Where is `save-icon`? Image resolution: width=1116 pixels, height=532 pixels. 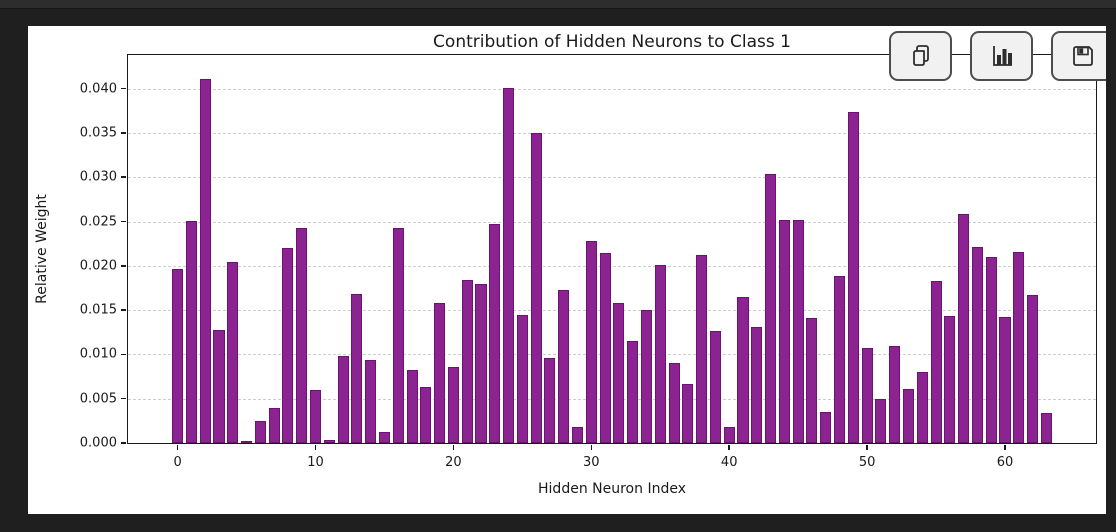
save-icon is located at coordinates (1083, 56).